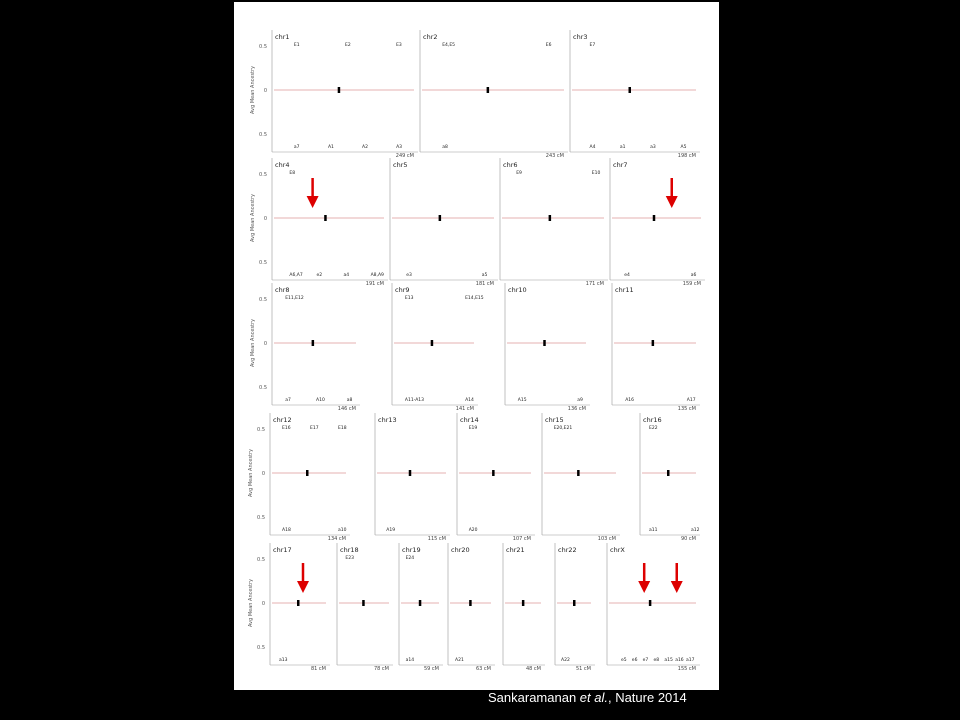 This screenshot has width=960, height=720. What do you see at coordinates (694, 275) in the screenshot?
I see `bottom-label: a6` at bounding box center [694, 275].